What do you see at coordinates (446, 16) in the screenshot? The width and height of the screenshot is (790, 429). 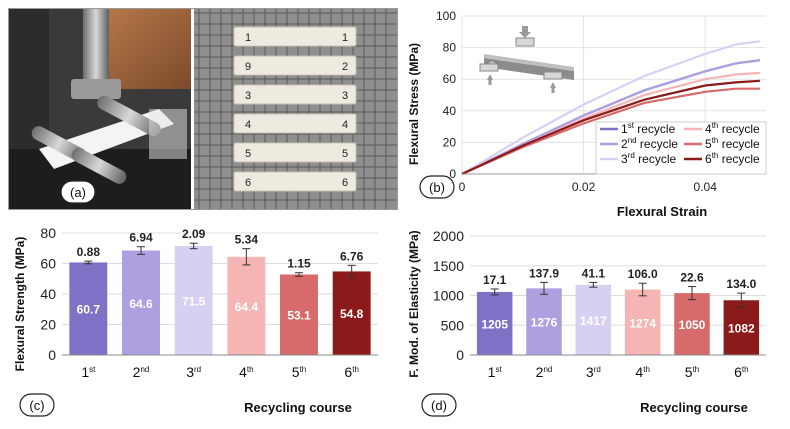 I see `y-tick-label: 100` at bounding box center [446, 16].